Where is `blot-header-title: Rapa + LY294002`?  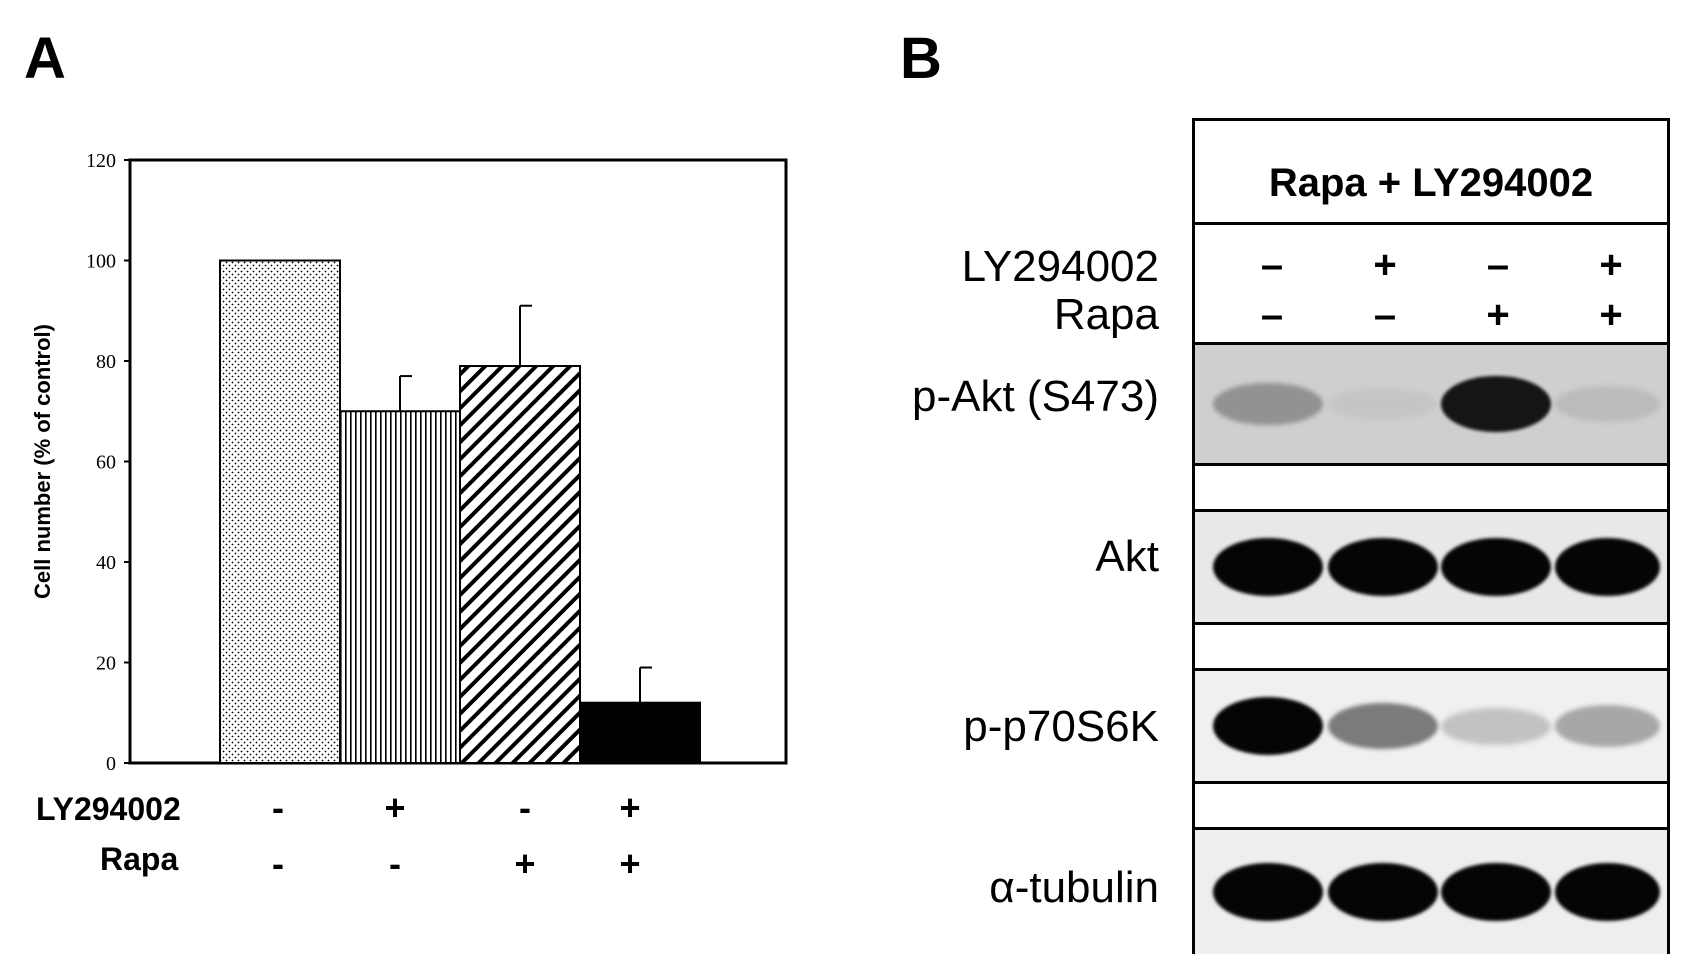 blot-header-title: Rapa + LY294002 is located at coordinates (1431, 183).